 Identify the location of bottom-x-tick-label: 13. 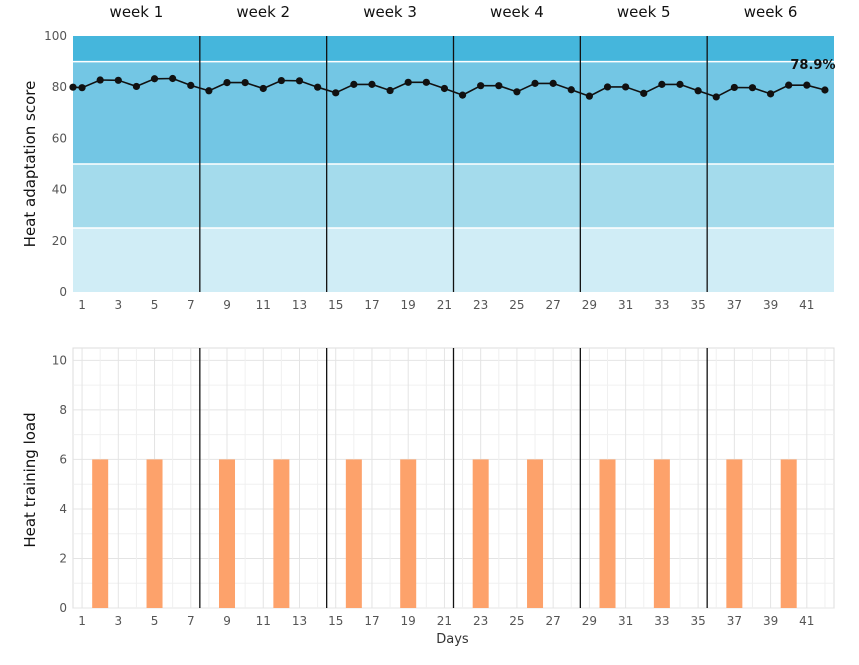
(299, 621).